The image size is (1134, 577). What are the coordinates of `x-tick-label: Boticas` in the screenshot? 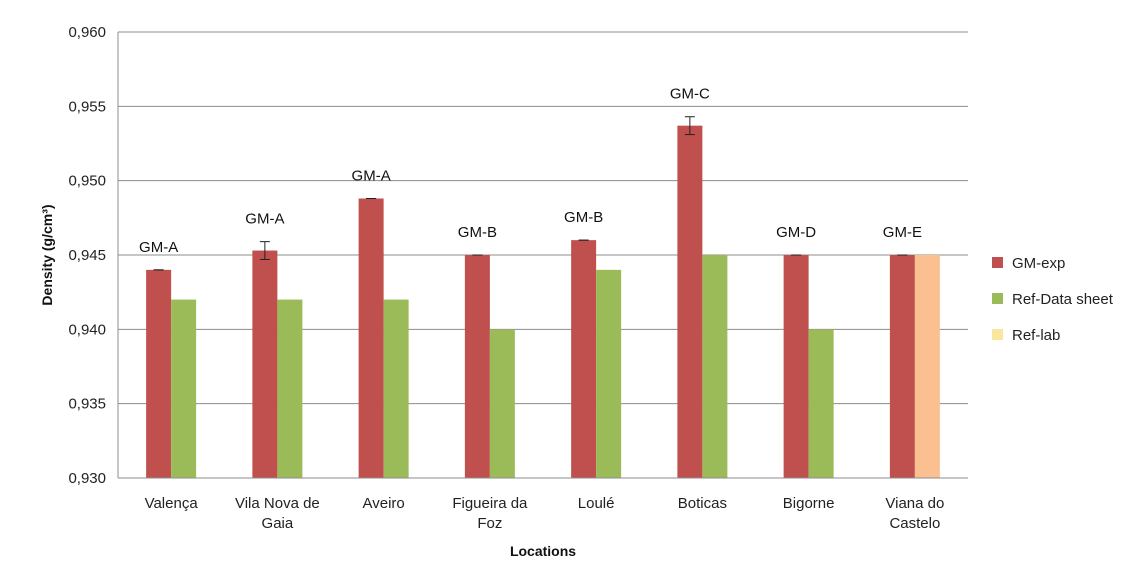 It's located at (702, 503).